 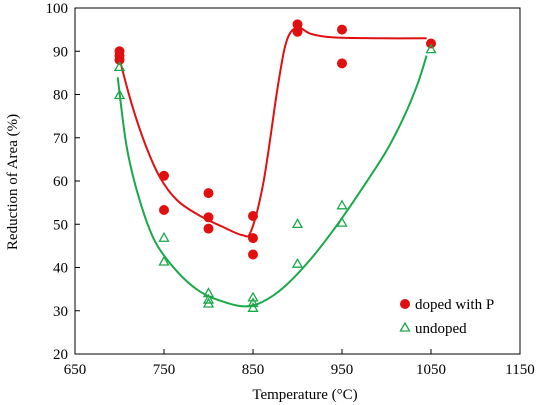 What do you see at coordinates (519, 370) in the screenshot?
I see `x-tick-label: 1150` at bounding box center [519, 370].